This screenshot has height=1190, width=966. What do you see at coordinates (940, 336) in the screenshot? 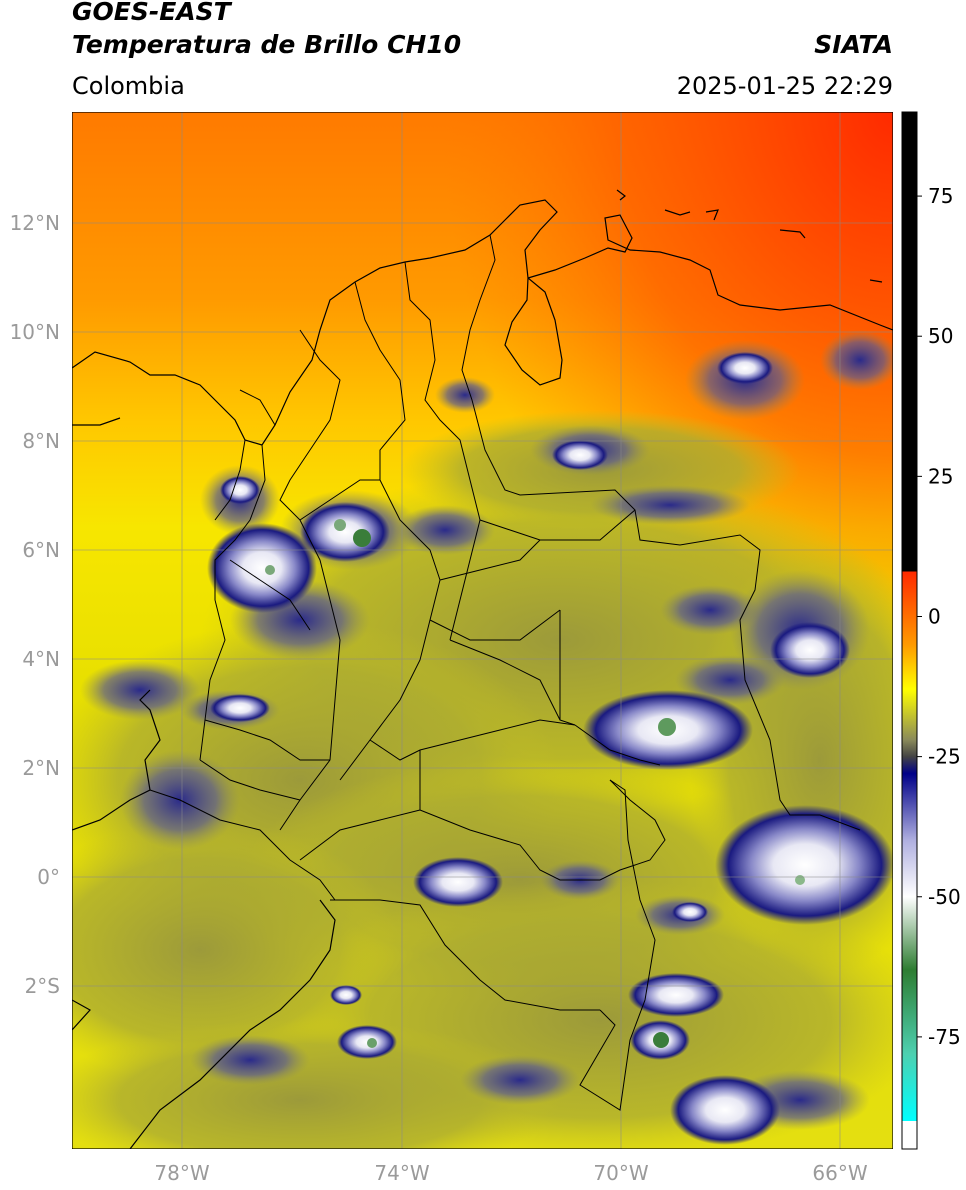
I see `colorbar-tick-label: 50` at bounding box center [940, 336].